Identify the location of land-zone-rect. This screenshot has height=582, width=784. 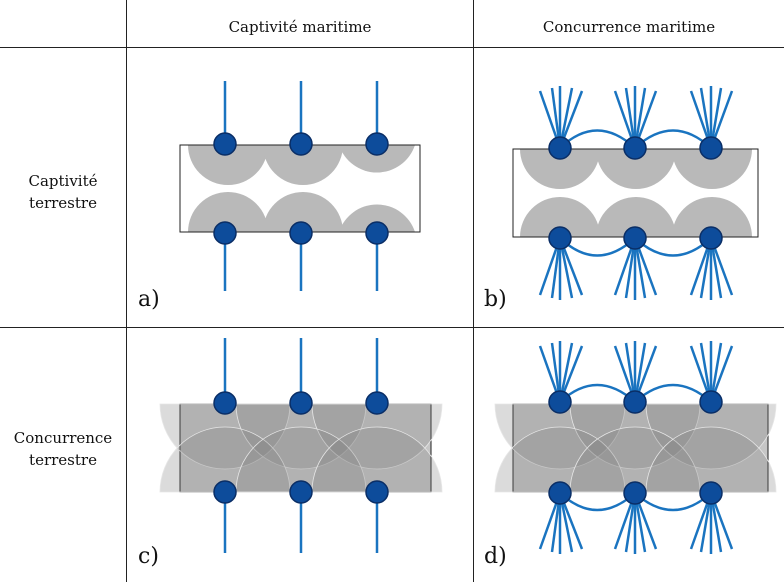
(305, 448).